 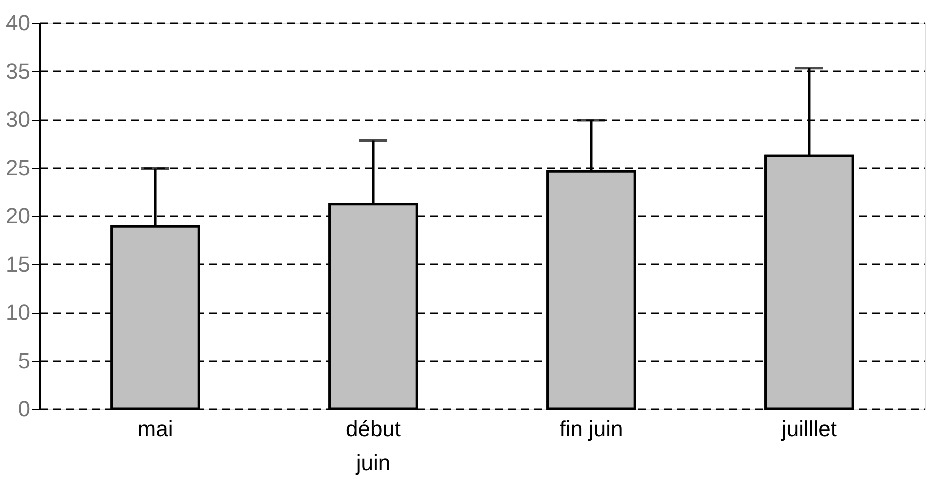 What do you see at coordinates (24, 361) in the screenshot?
I see `y-tick-label: 5` at bounding box center [24, 361].